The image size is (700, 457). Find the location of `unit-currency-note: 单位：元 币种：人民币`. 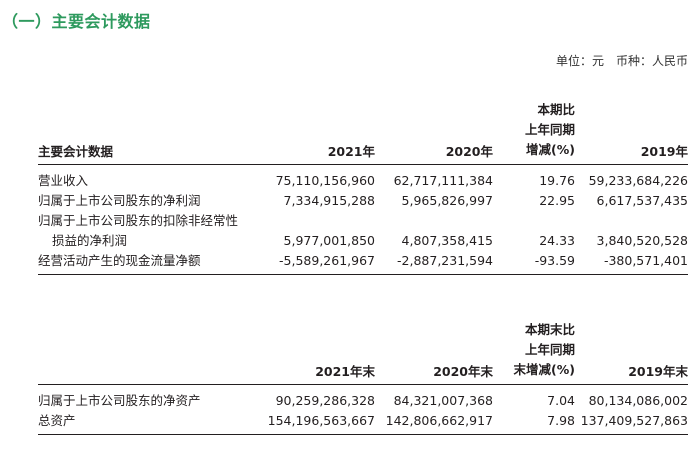

unit-currency-note: 单位：元 币种：人民币 is located at coordinates (621, 61).